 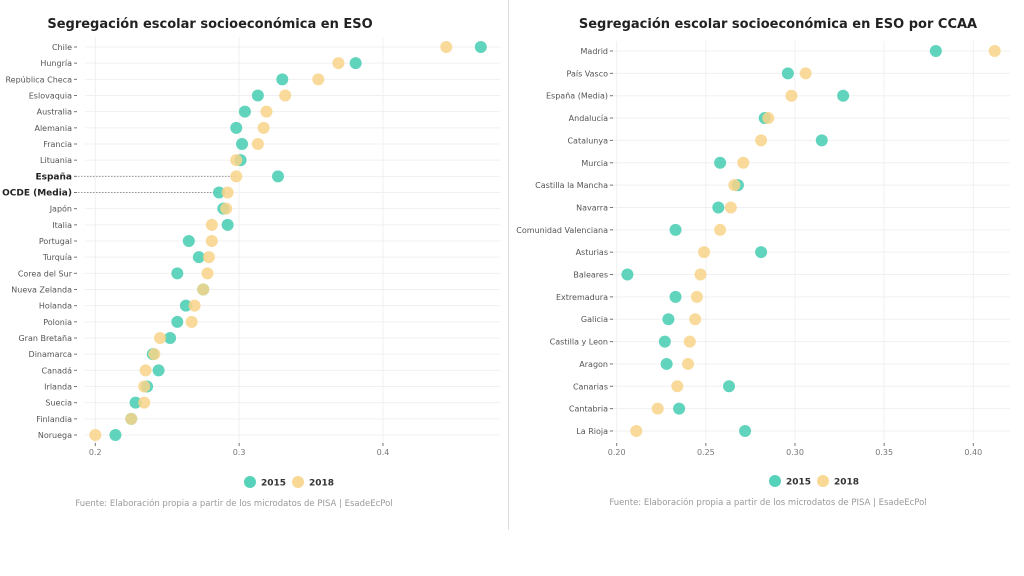 I want to click on category-label: Gran Bretaña, so click(x=45, y=338).